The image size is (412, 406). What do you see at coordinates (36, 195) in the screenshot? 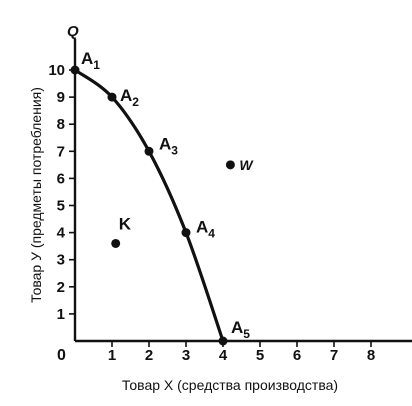
I see `y-axis-title: Товар У (предметы потребления)` at bounding box center [36, 195].